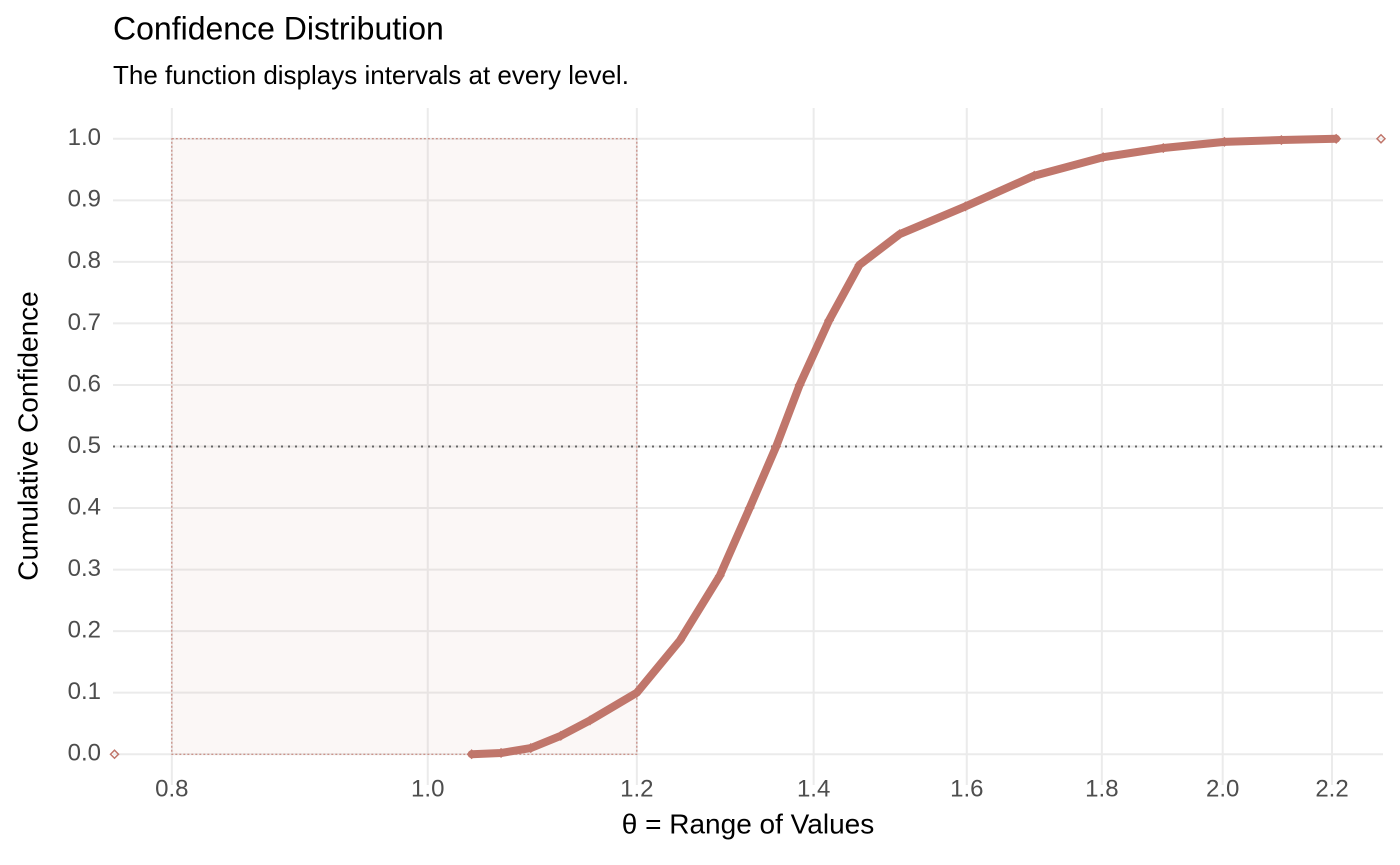 The image size is (1400, 865). I want to click on x-tick-label: 1.8, so click(1101, 788).